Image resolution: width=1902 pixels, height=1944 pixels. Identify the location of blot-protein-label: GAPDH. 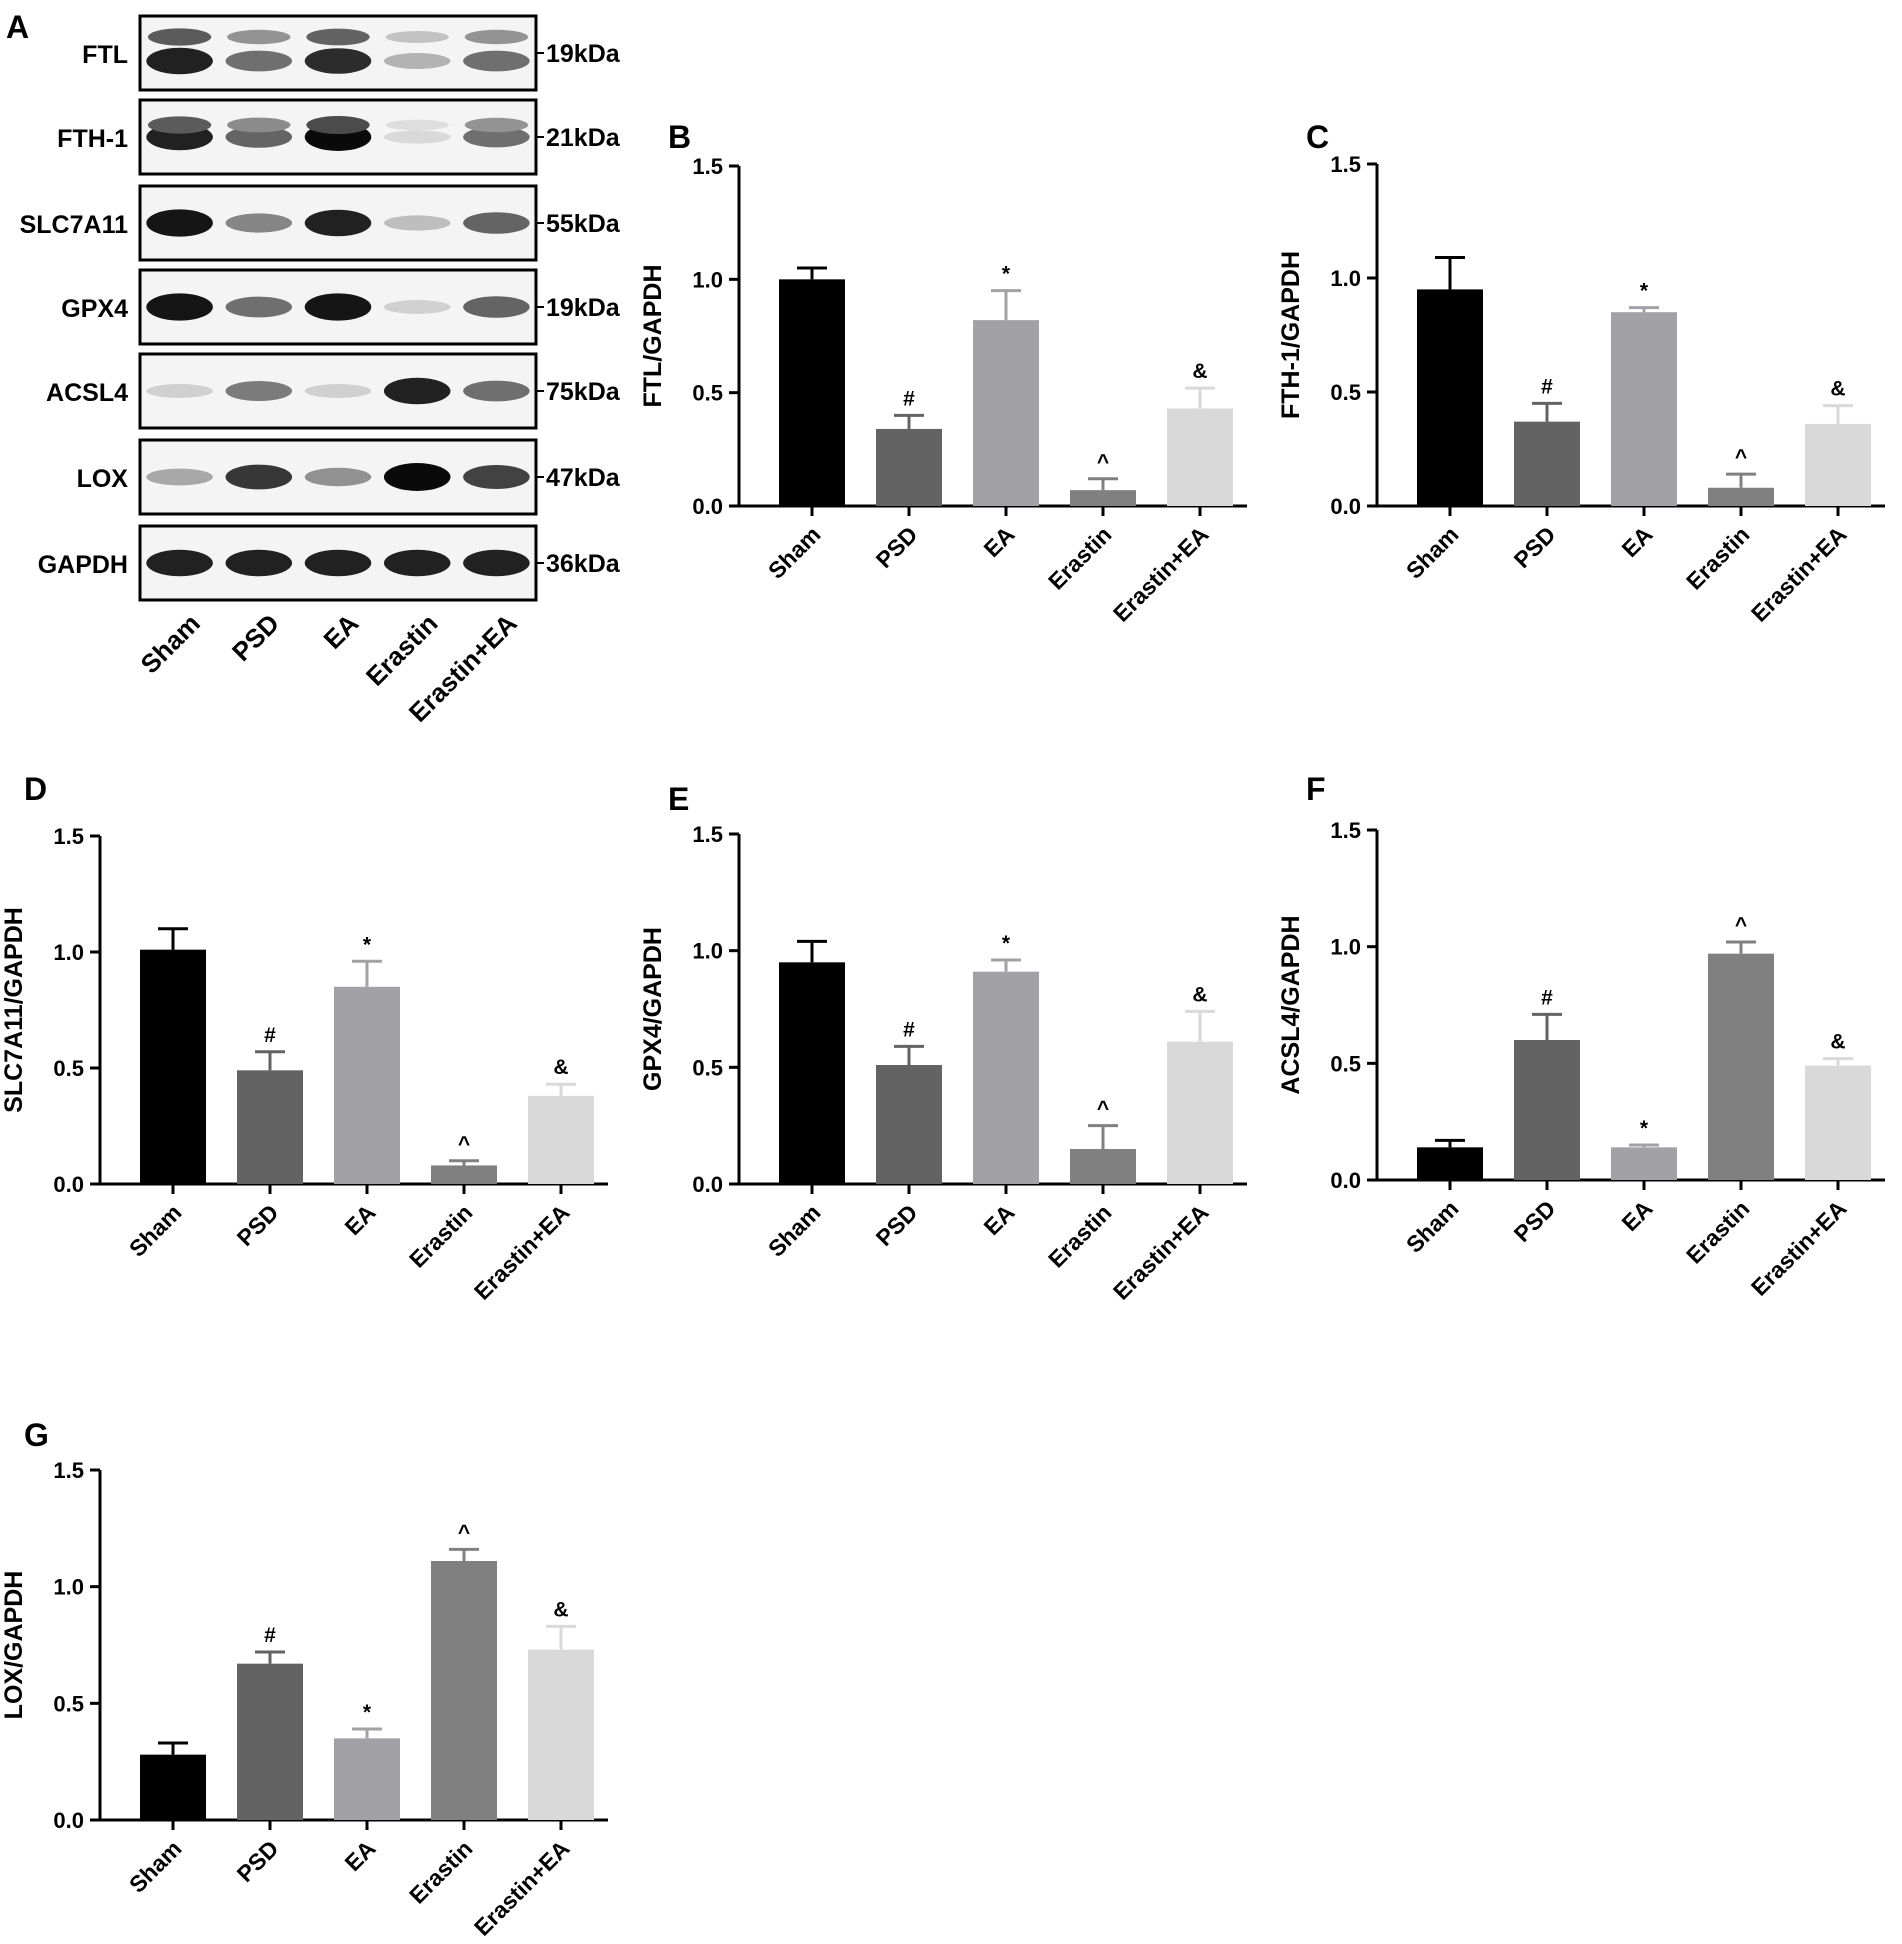
(83, 565).